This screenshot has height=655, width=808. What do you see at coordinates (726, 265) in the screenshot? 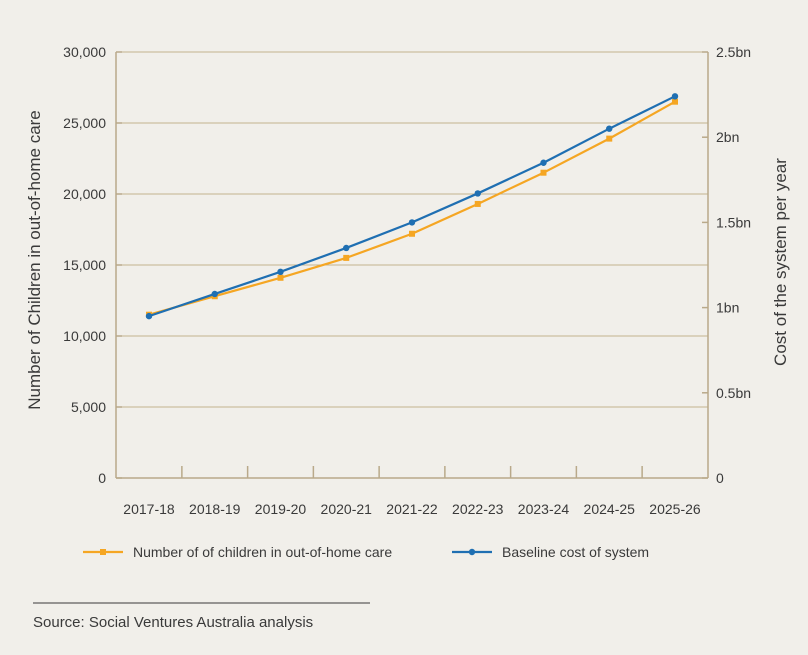
I see `right-axis-ticks: 0 0.5bn 1bn 1.5bn 2bn 2.5bn` at bounding box center [726, 265].